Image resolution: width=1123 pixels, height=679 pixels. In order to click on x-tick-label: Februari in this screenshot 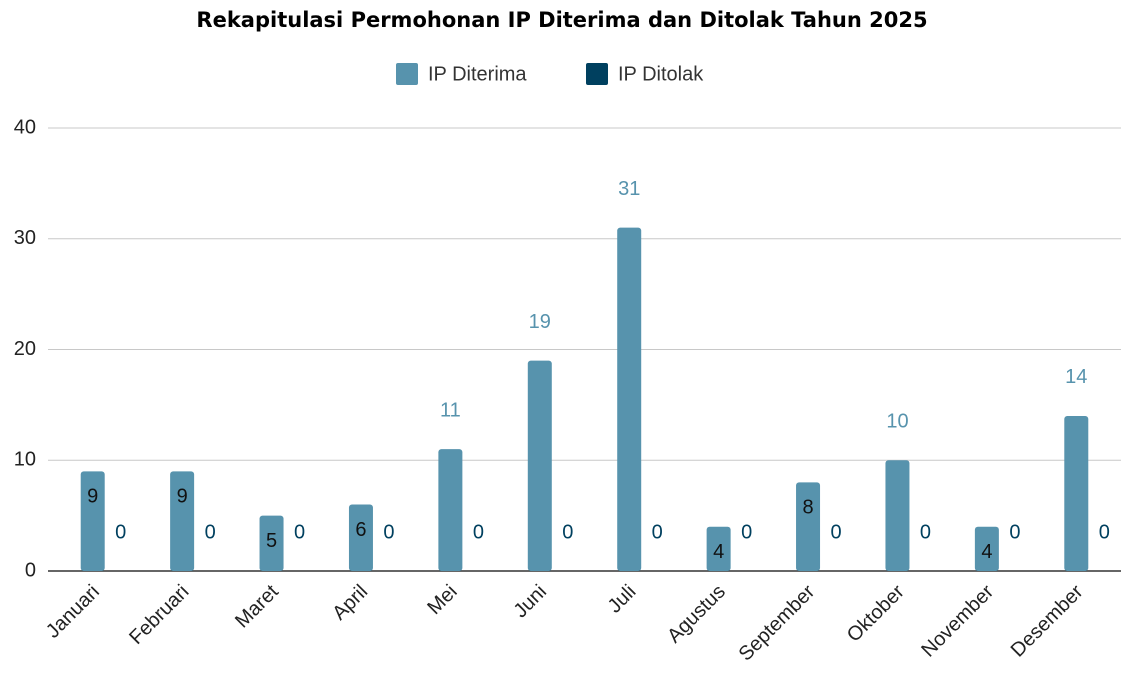, I will do `click(159, 615)`.